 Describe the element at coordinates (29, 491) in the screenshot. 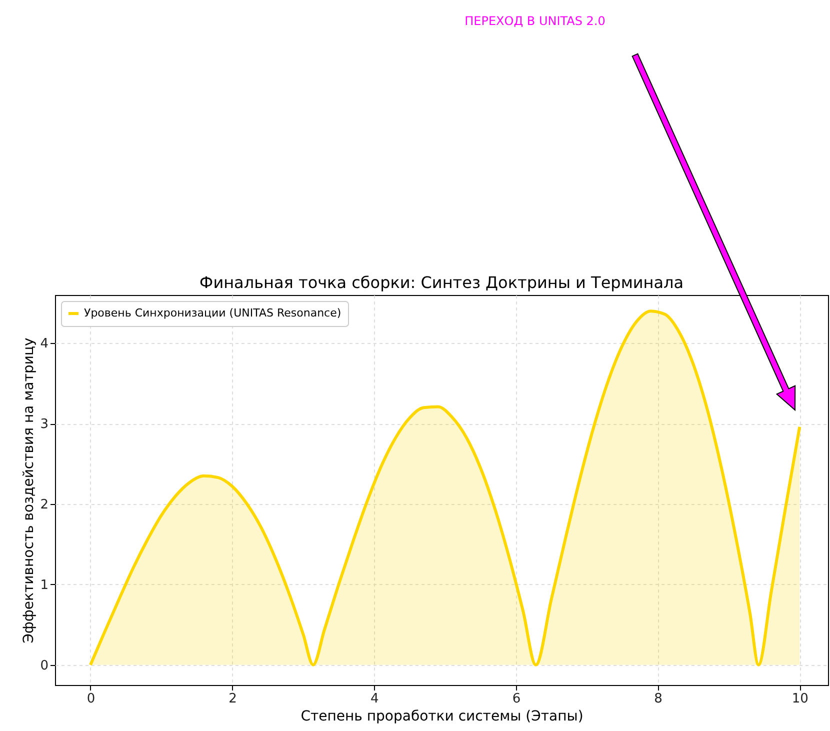

I see `y-axis-title: Эффективность воздействия на матрицу` at that location.